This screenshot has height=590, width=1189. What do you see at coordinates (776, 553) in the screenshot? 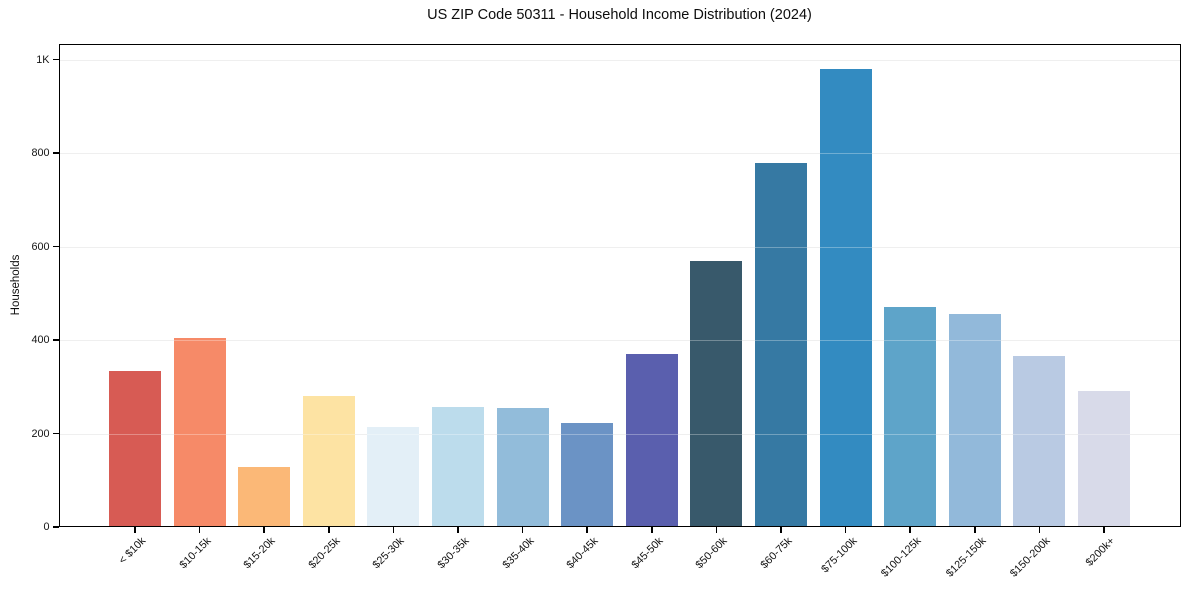
I see `x-tick-label-text: $60-75k` at bounding box center [776, 553].